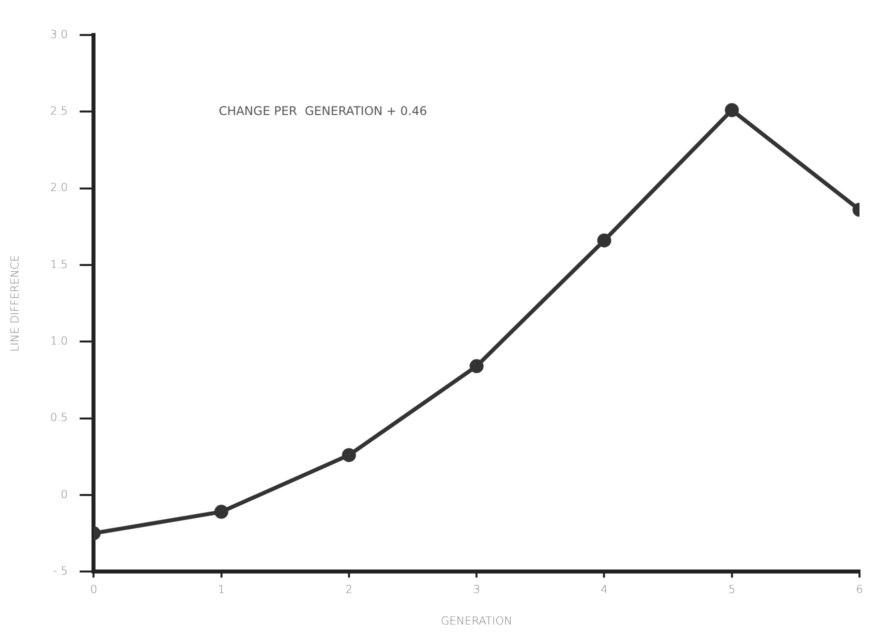  Describe the element at coordinates (94, 589) in the screenshot. I see `x-tick-label: 0` at that location.